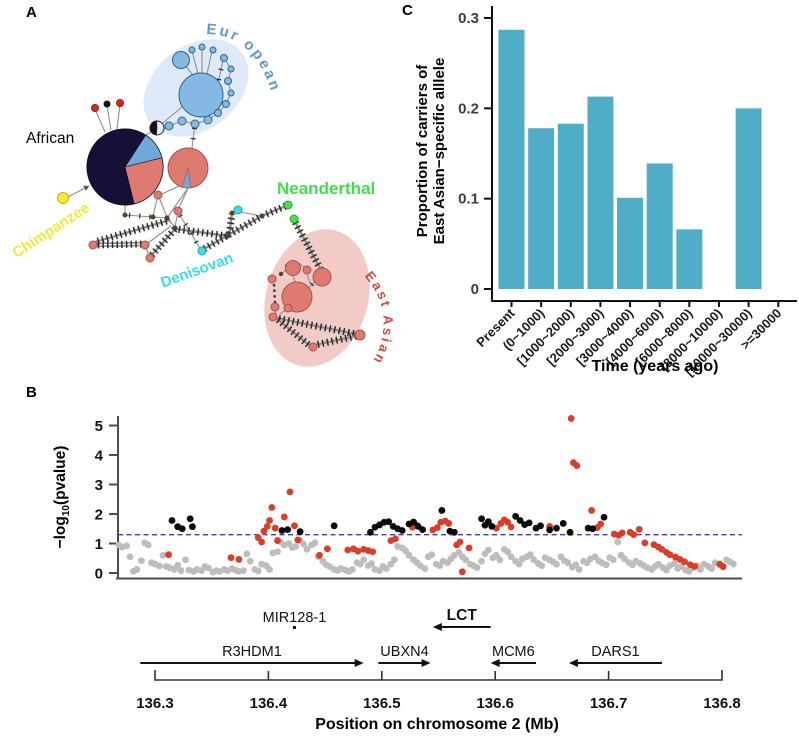  Describe the element at coordinates (62, 497) in the screenshot. I see `manhattan-y-title: −log10(pvalue)` at that location.